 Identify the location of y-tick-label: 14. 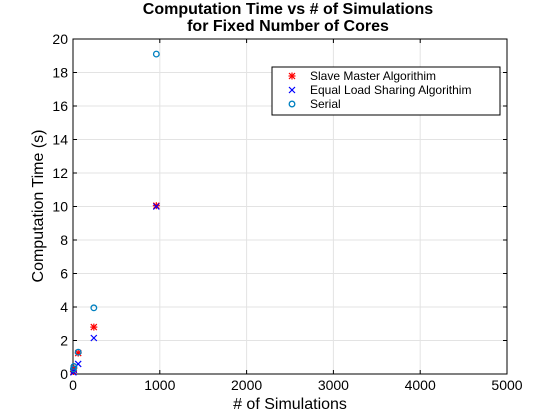
(60, 140).